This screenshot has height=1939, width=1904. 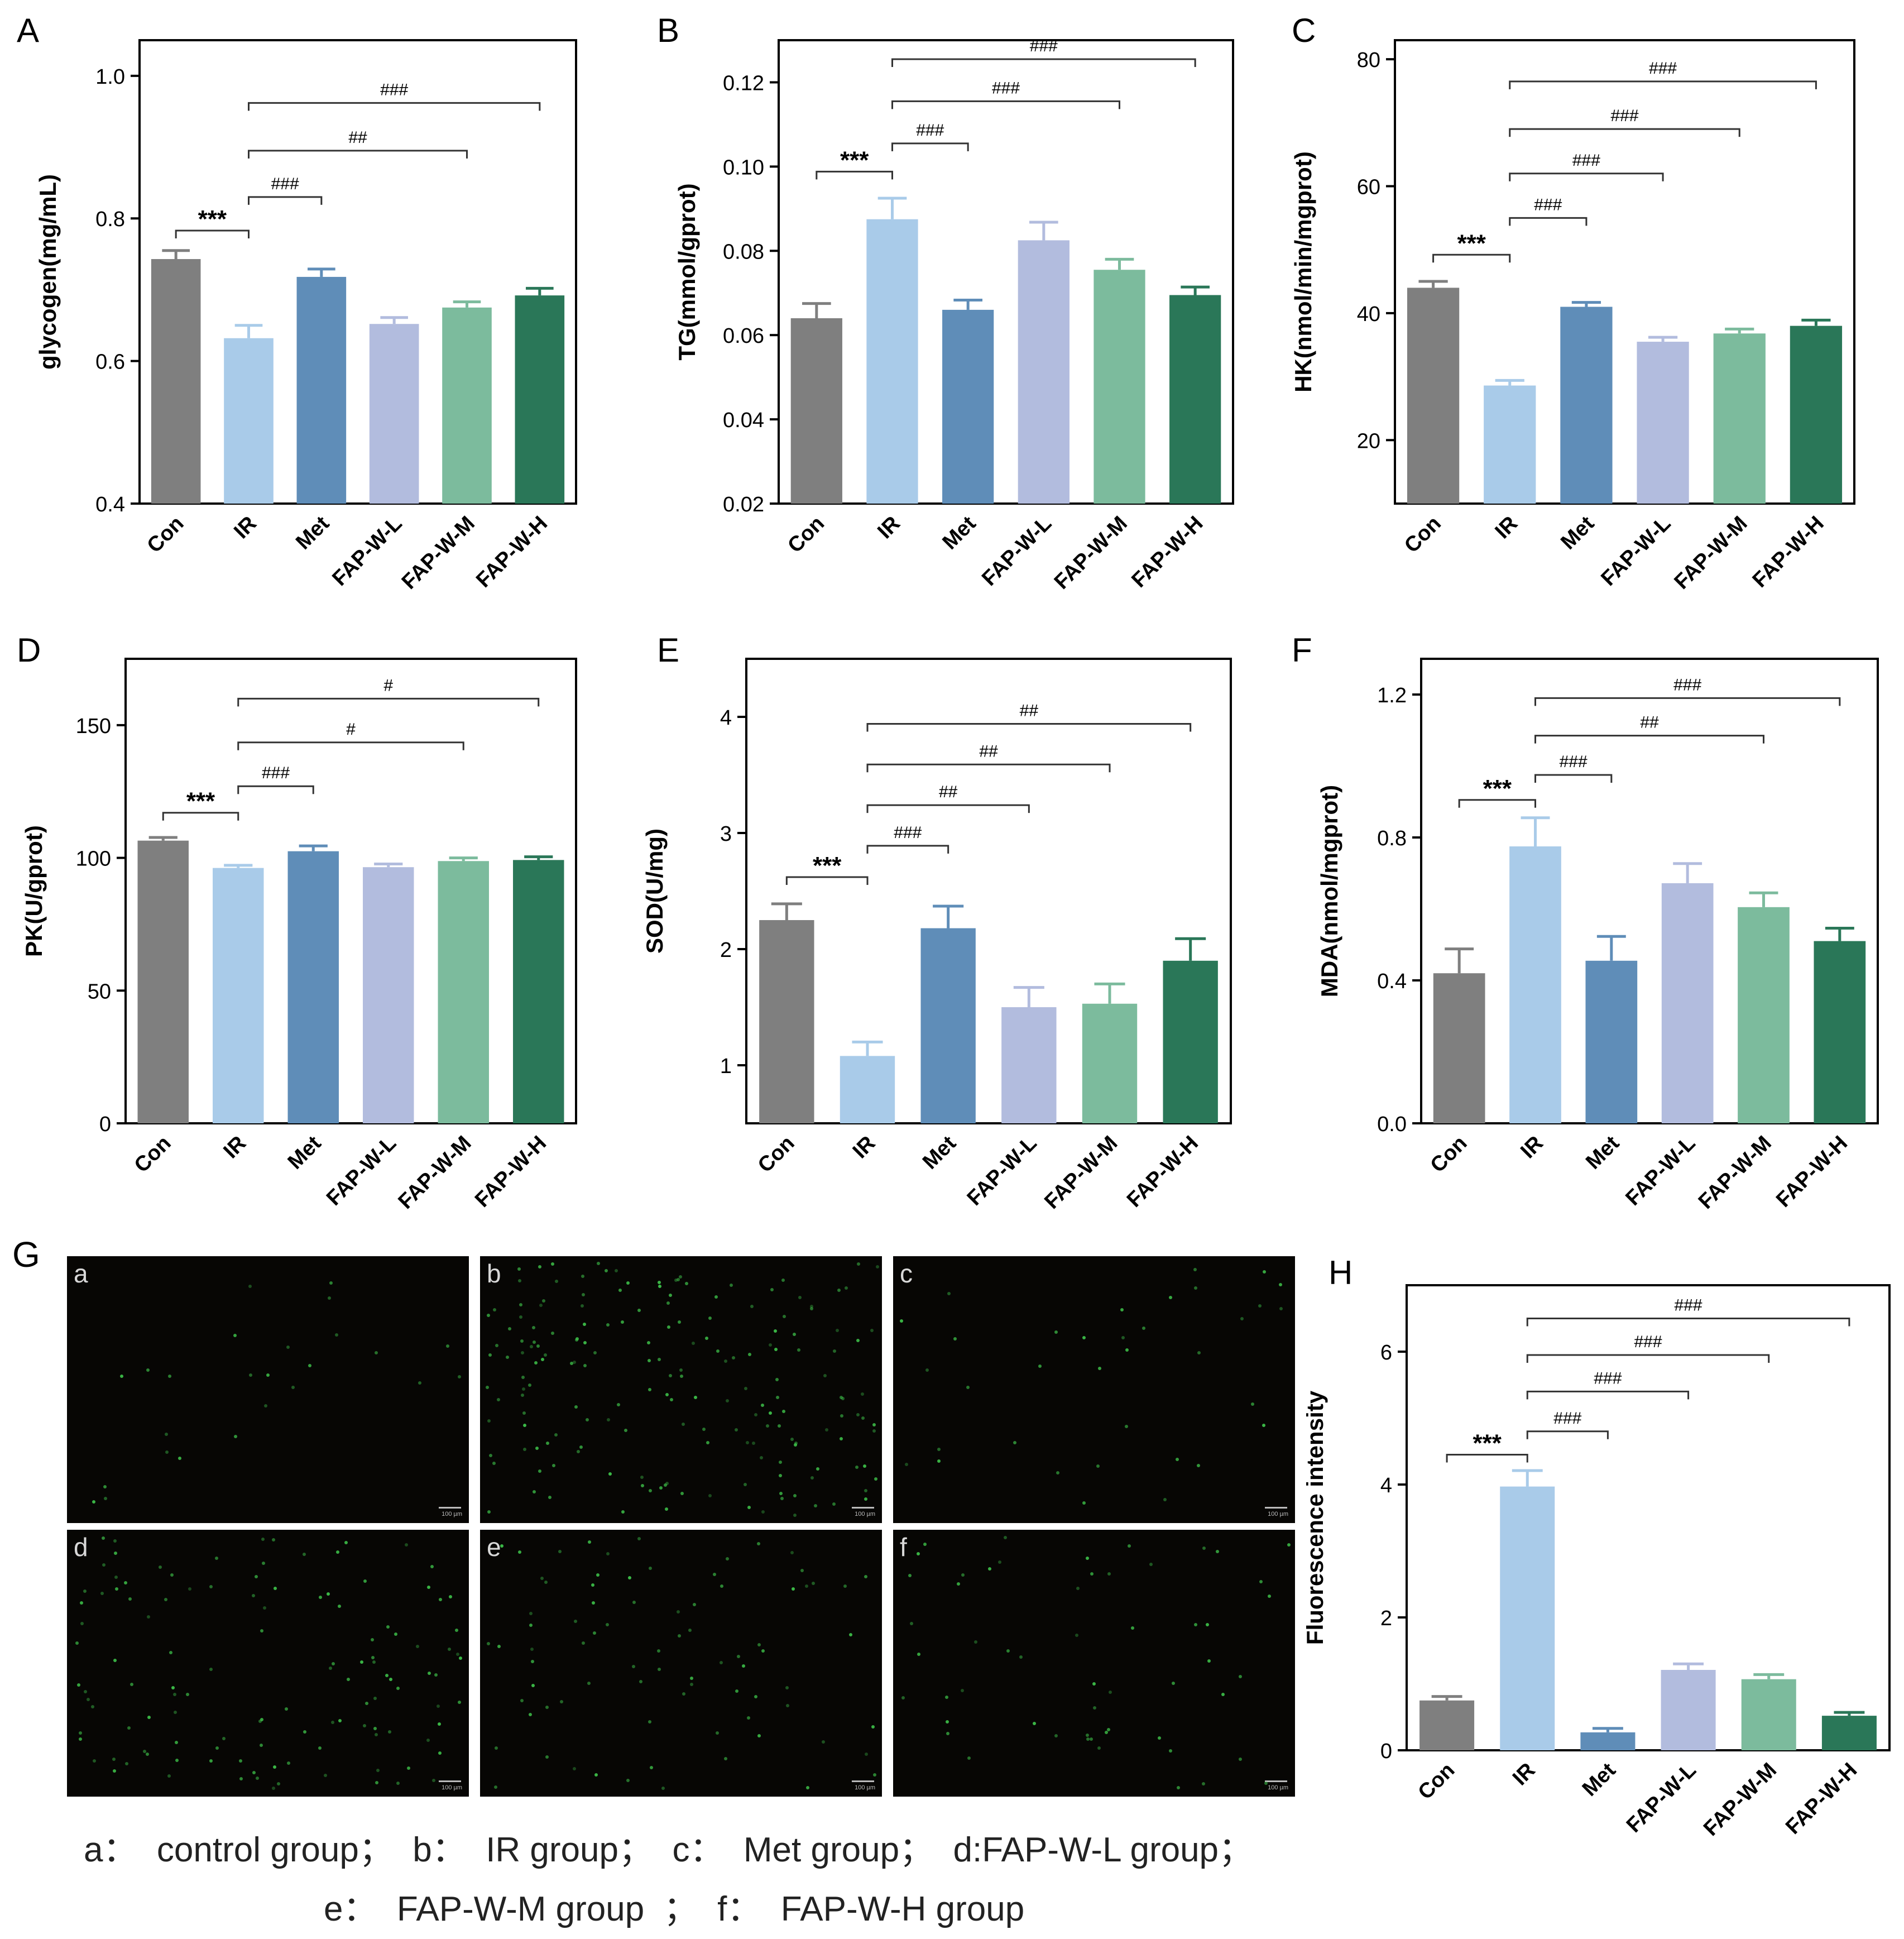 What do you see at coordinates (388, 686) in the screenshot?
I see `significance-label: #` at bounding box center [388, 686].